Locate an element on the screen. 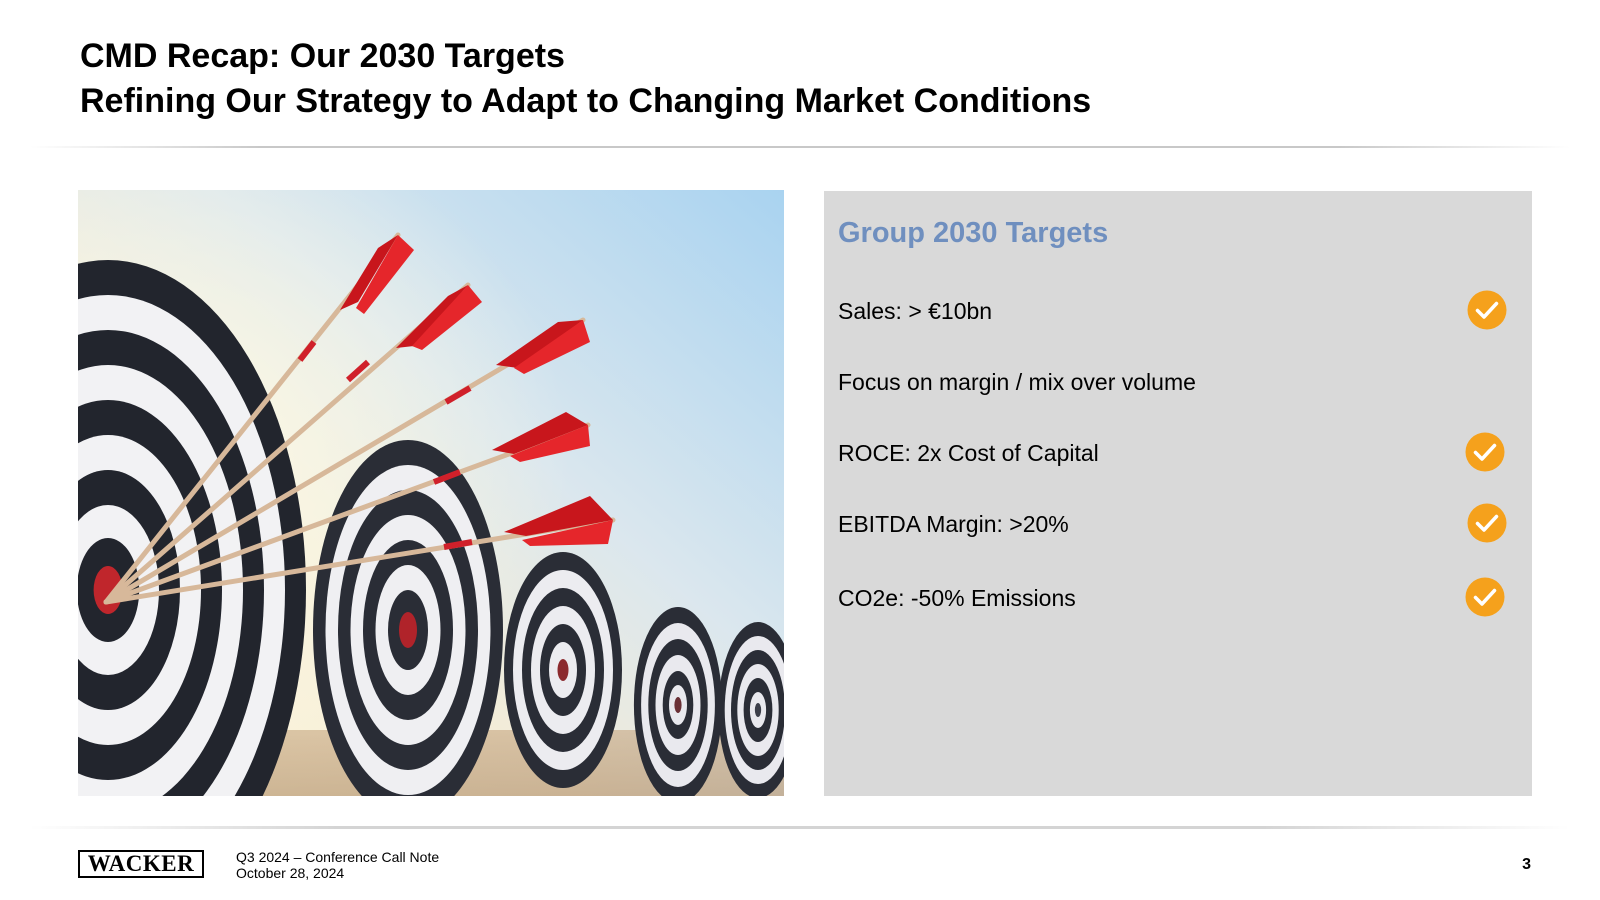 Image resolution: width=1600 pixels, height=900 pixels. target-label: Focus on margin / mix over volume is located at coordinates (1017, 382).